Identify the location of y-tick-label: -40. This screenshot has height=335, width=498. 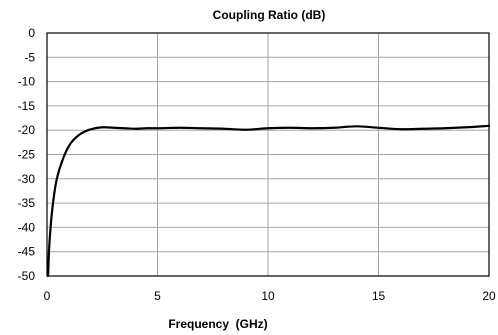
(27, 227).